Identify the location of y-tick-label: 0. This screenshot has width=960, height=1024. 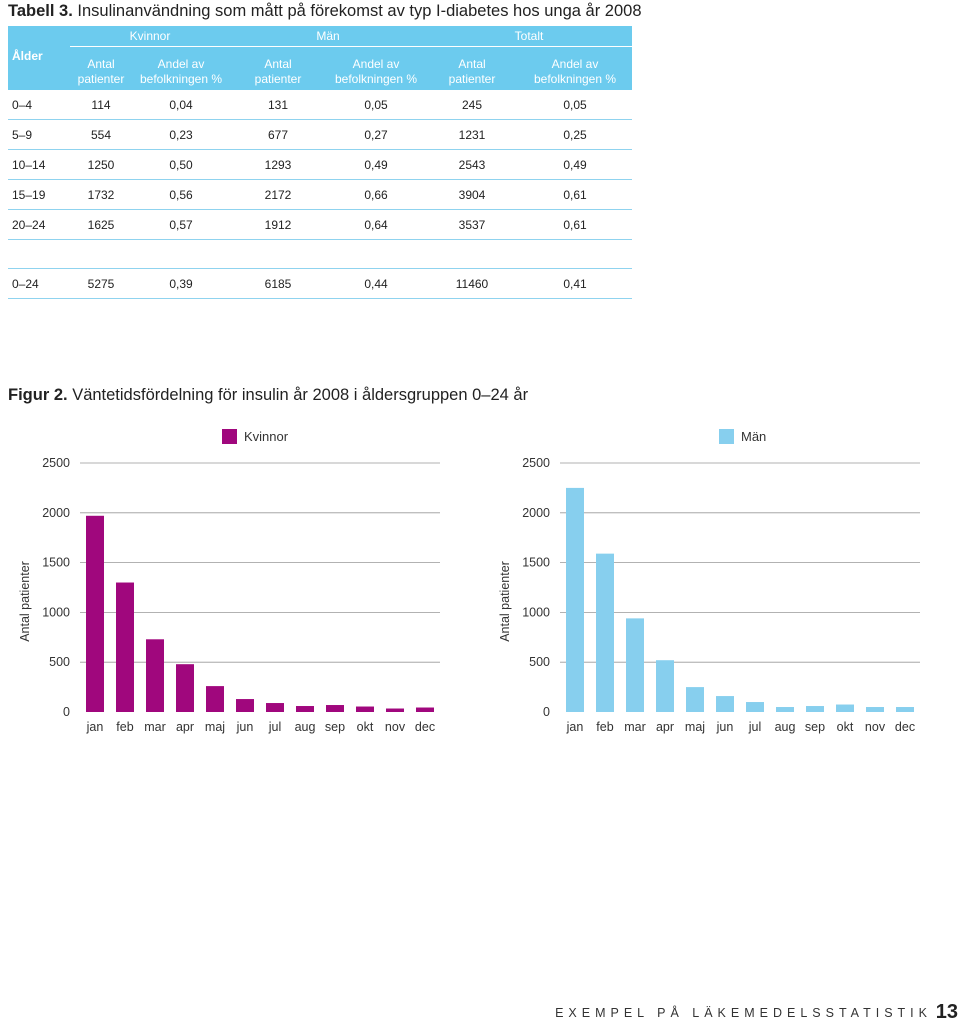
(546, 712).